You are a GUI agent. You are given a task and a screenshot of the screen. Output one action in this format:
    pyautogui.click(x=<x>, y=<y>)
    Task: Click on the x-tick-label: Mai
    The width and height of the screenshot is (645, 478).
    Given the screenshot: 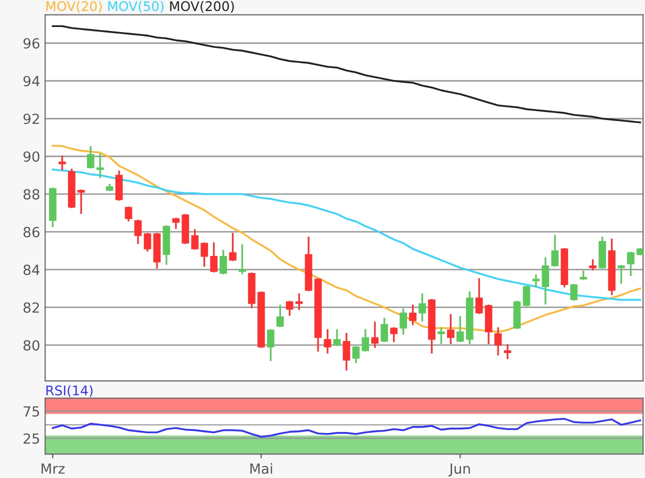 What is the action you would take?
    pyautogui.click(x=261, y=468)
    